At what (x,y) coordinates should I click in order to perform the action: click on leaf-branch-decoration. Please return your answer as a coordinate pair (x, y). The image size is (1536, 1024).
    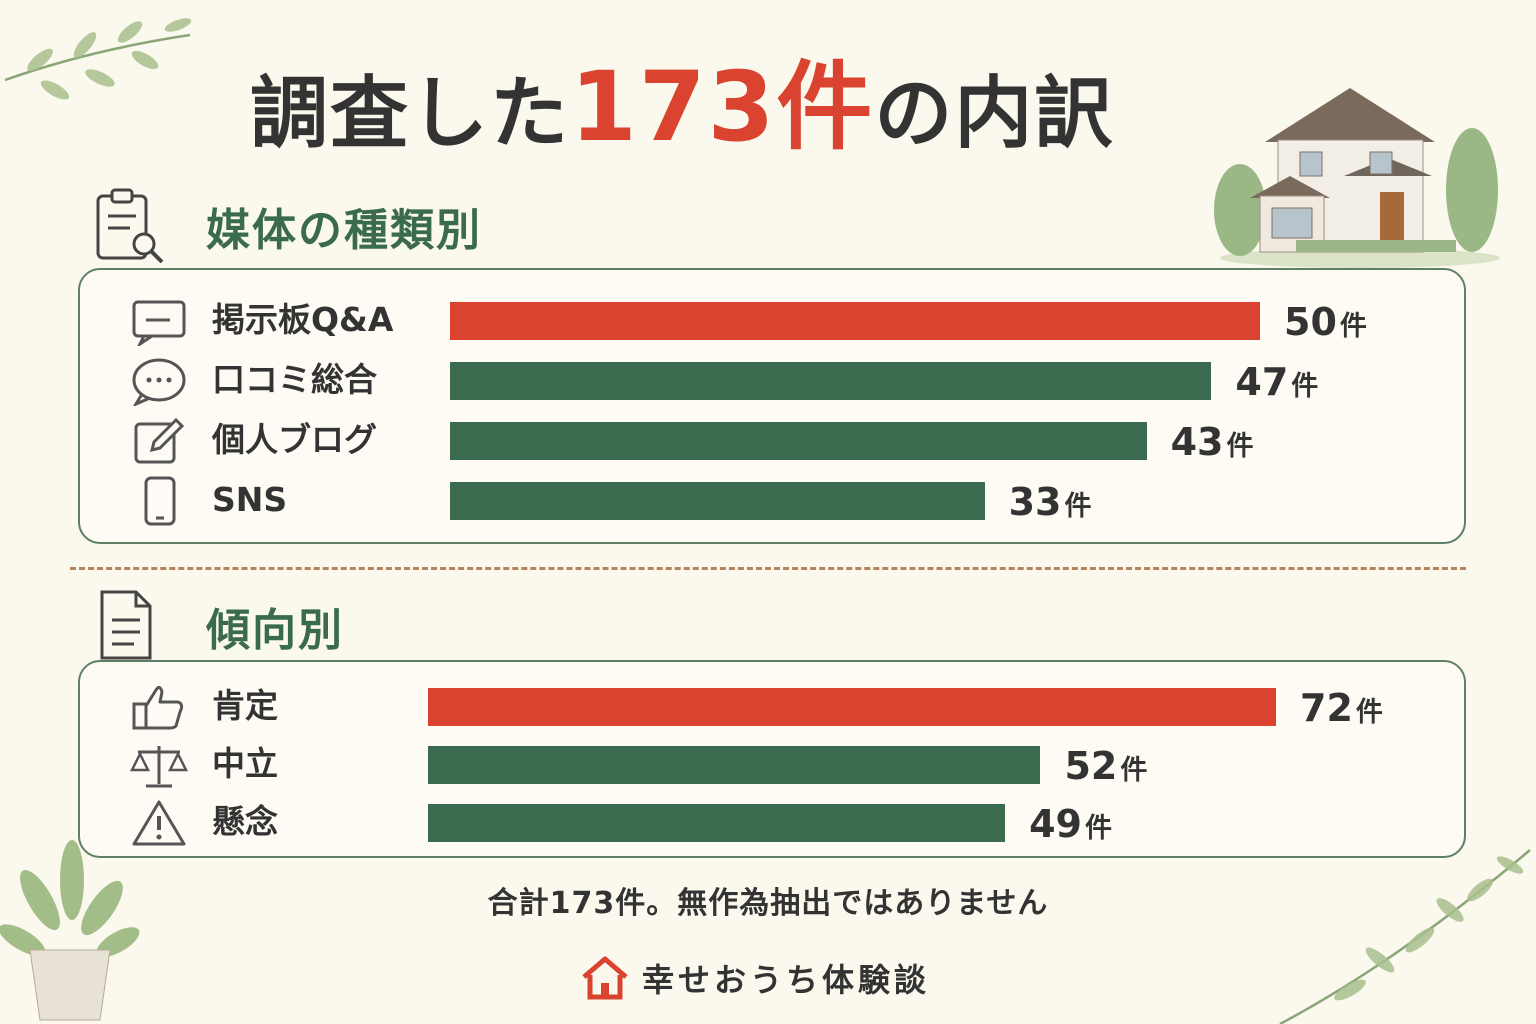
    Looking at the image, I should click on (98, 59).